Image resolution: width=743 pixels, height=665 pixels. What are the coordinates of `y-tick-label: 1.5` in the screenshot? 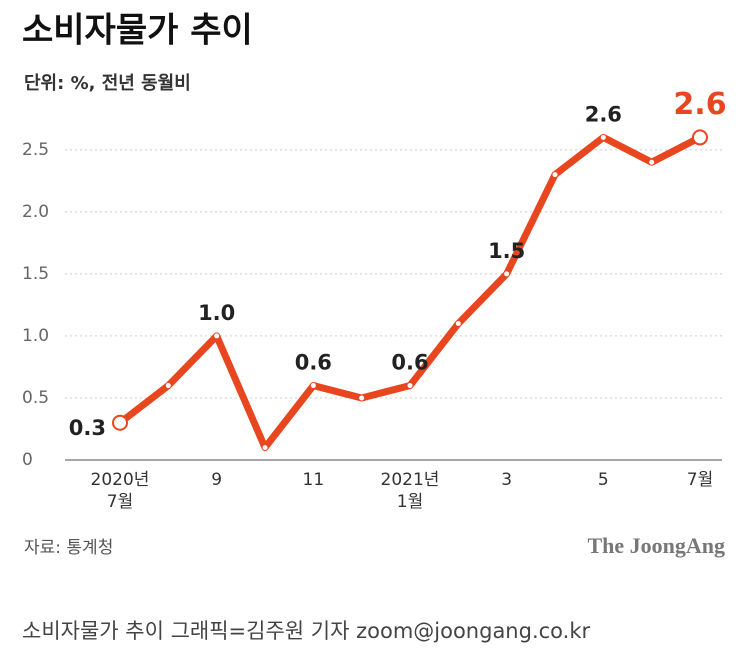 It's located at (35, 274).